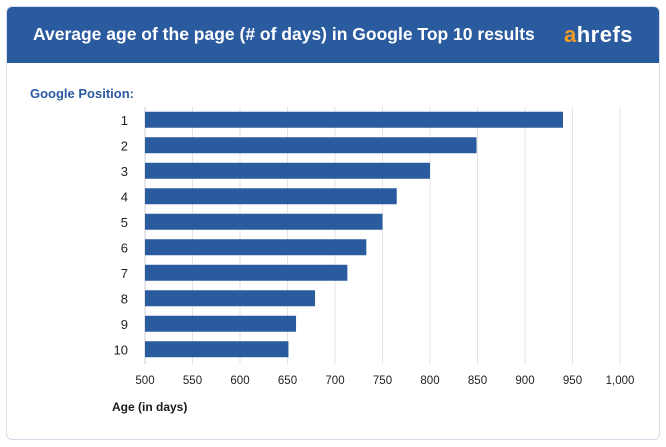 The width and height of the screenshot is (666, 447). Describe the element at coordinates (192, 381) in the screenshot. I see `x-tick-label: 550` at that location.